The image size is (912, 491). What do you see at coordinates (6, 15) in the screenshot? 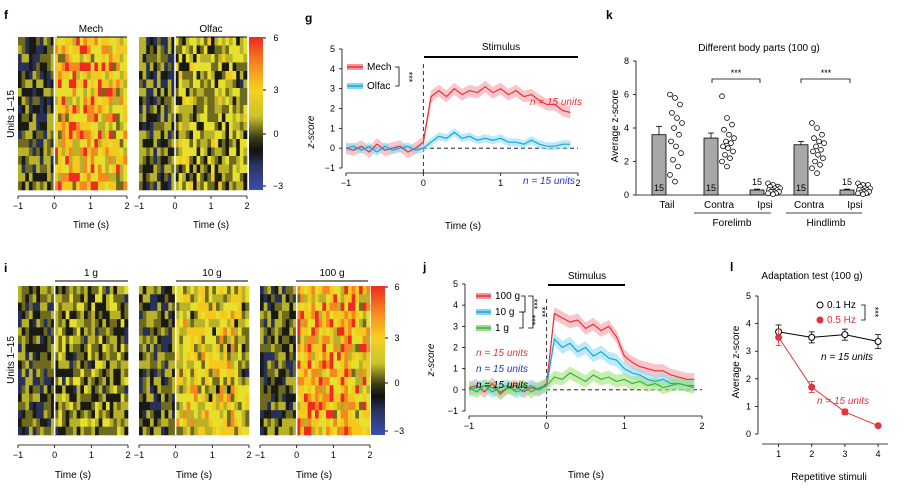
I see `panel-letter-f: f` at bounding box center [6, 15].